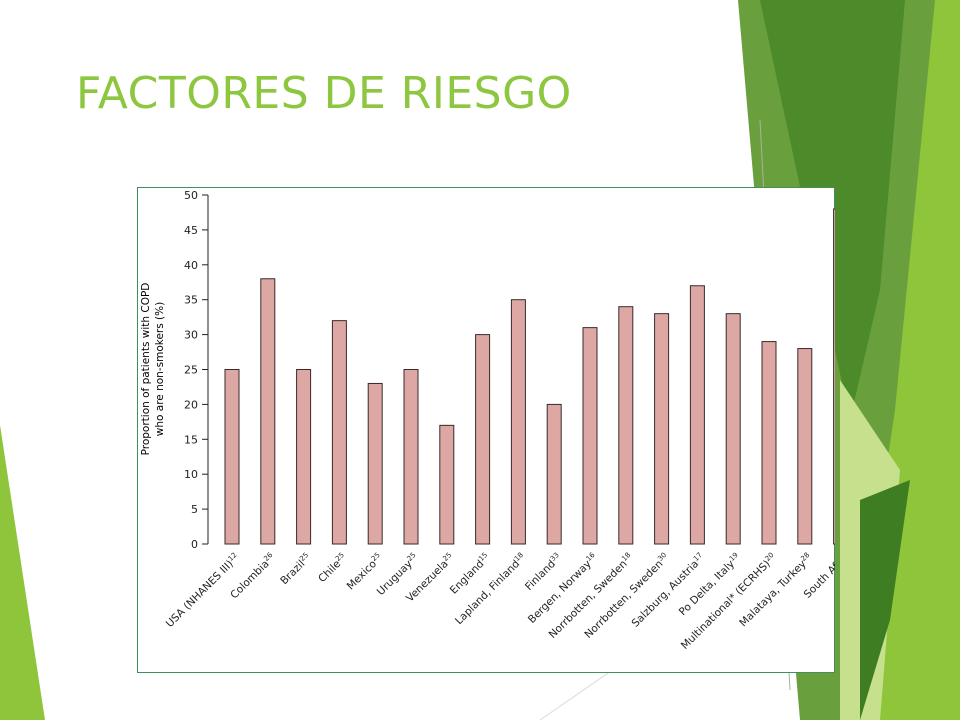  I want to click on y-tick-label: 20, so click(191, 404).